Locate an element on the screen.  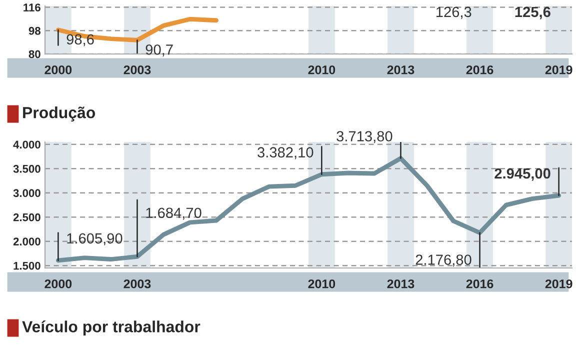
y-tick-label: 80 is located at coordinates (34, 54).